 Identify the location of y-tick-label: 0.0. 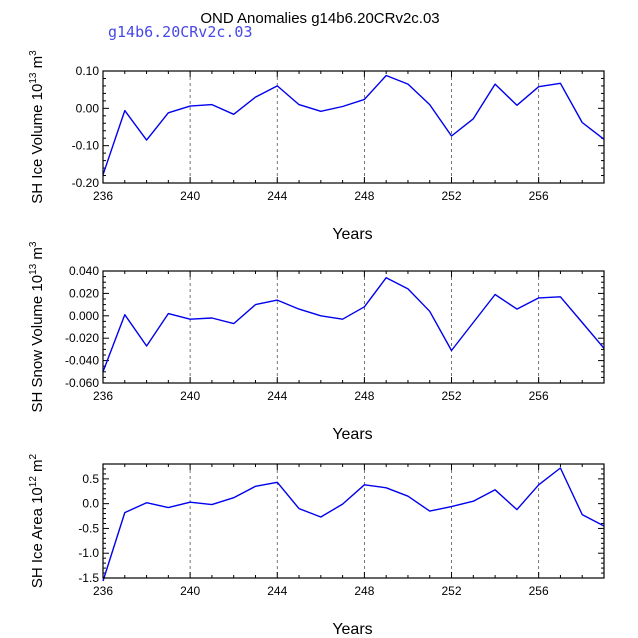
(90, 504).